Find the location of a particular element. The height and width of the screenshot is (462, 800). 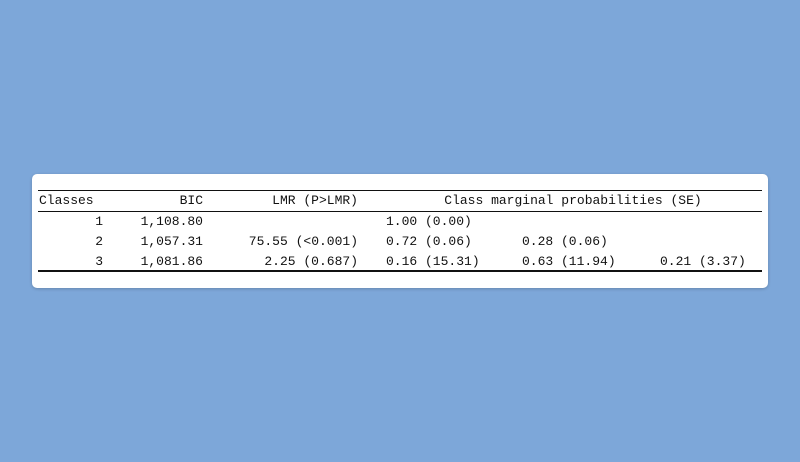

cell-prob-1: 1.00 (0.00) is located at coordinates (429, 221).